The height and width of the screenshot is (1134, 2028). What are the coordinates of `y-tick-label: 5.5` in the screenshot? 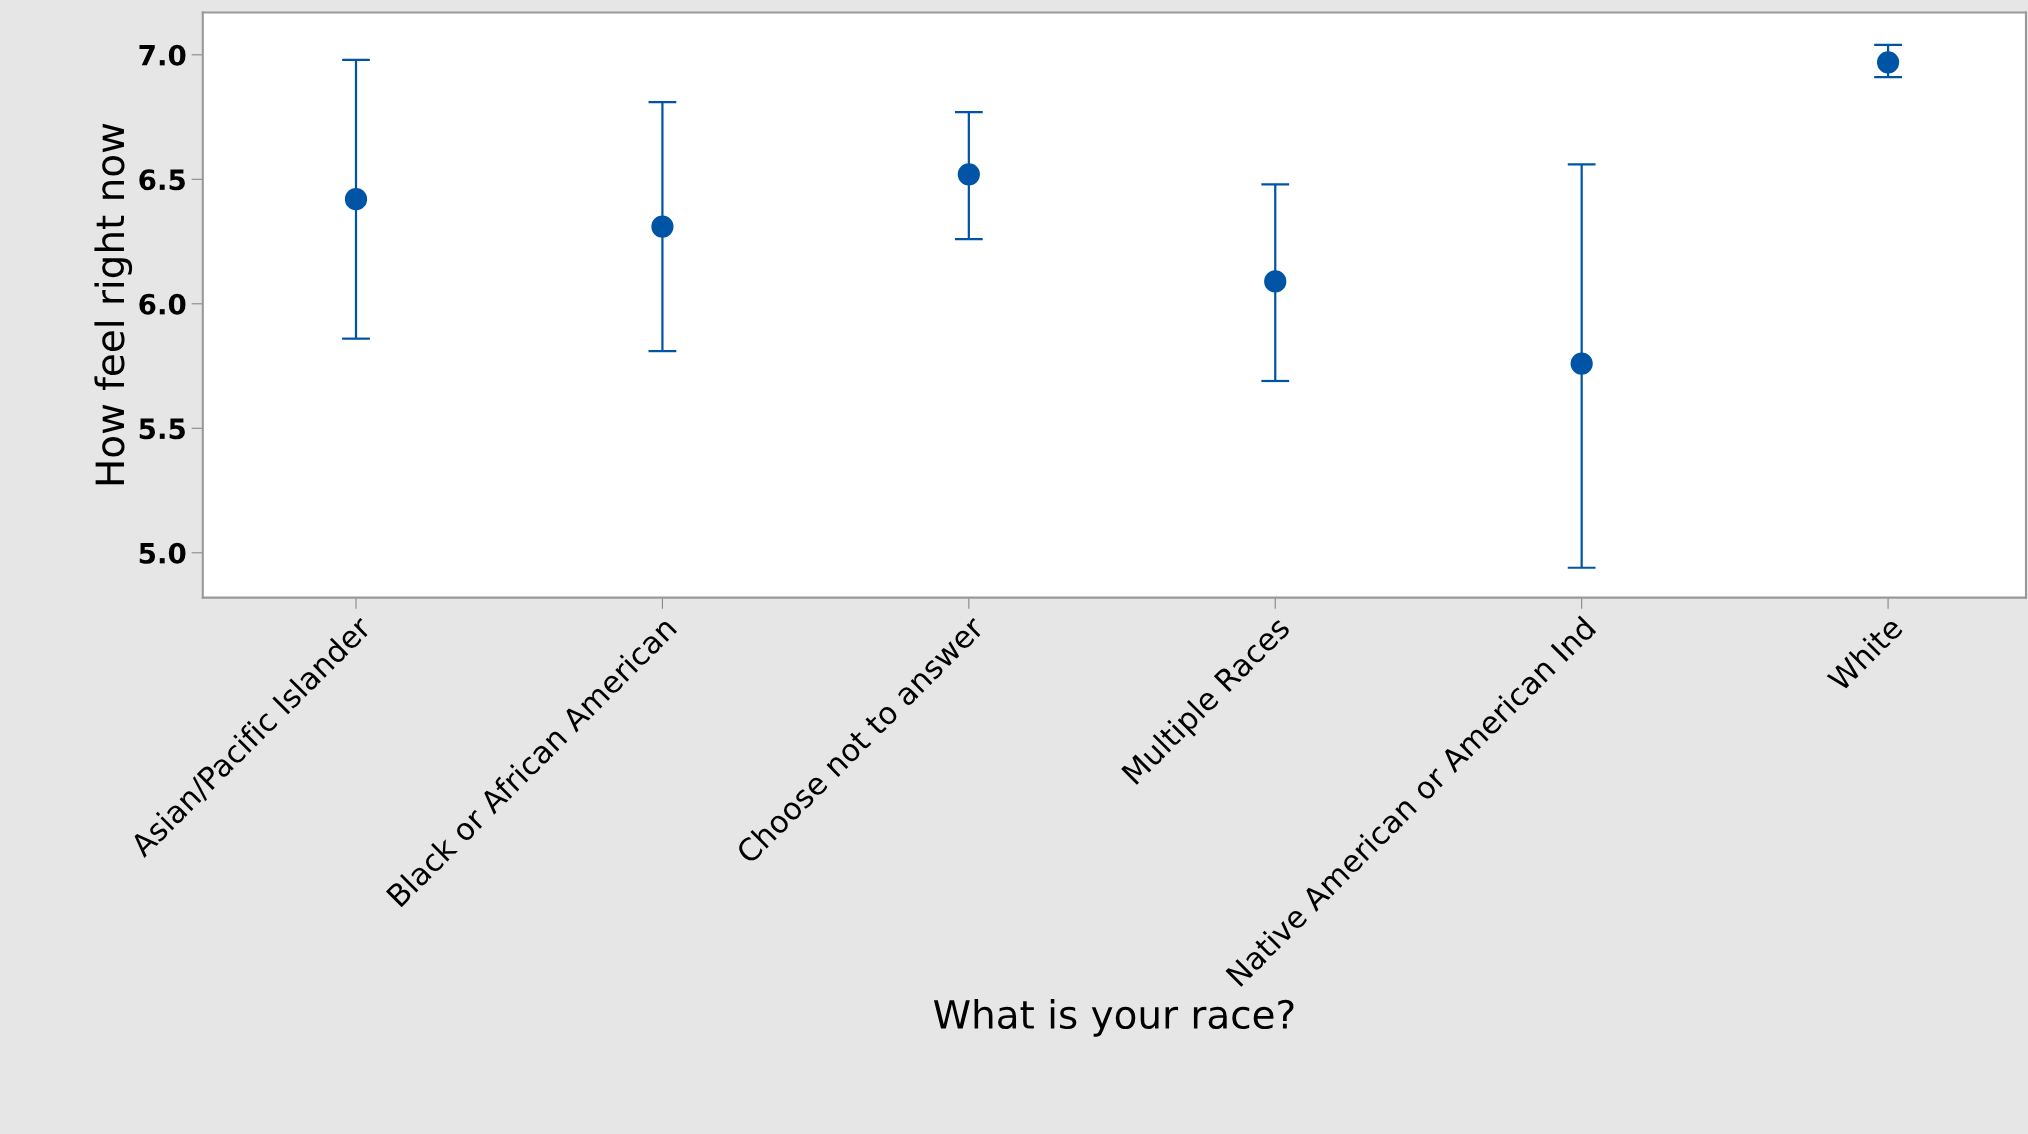 It's located at (162, 429).